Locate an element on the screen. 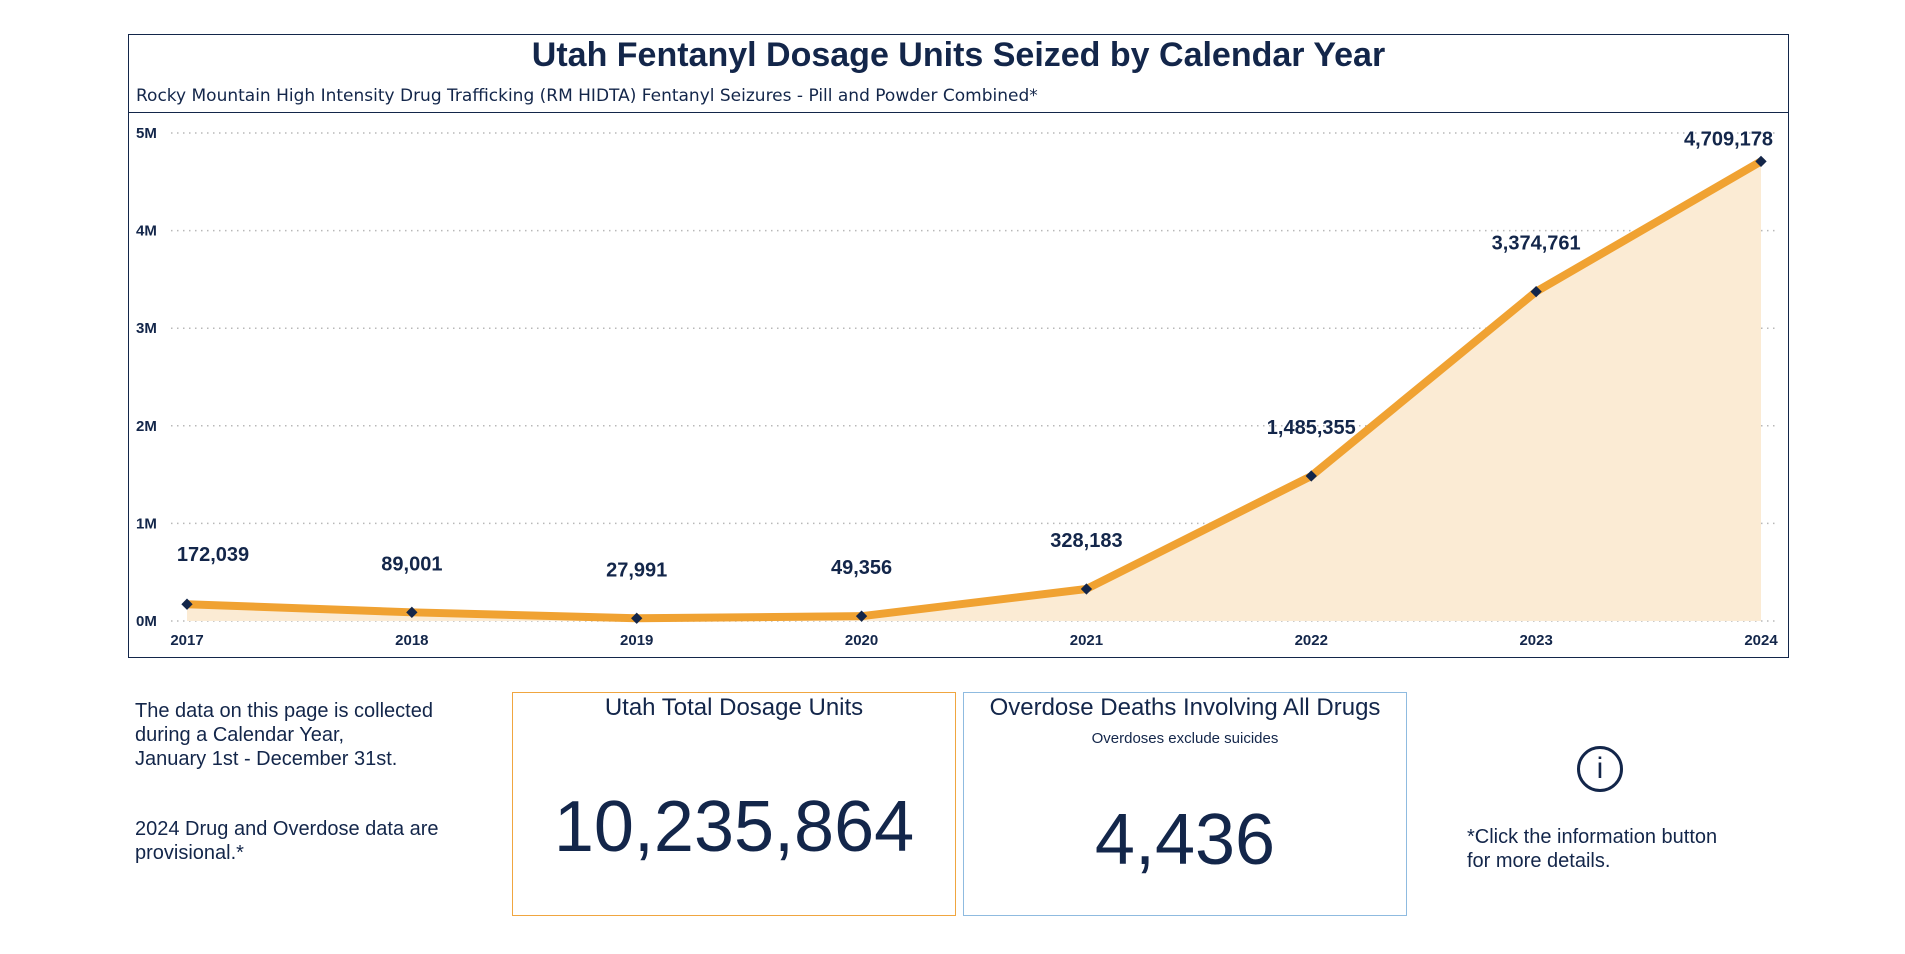 The image size is (1905, 954). x-tick-label: 2024 is located at coordinates (1761, 640).